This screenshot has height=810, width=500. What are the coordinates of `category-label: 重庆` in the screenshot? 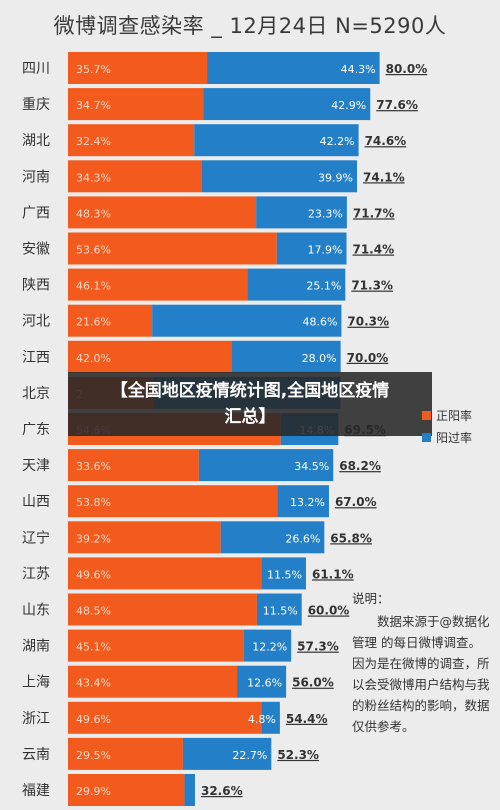 It's located at (36, 105).